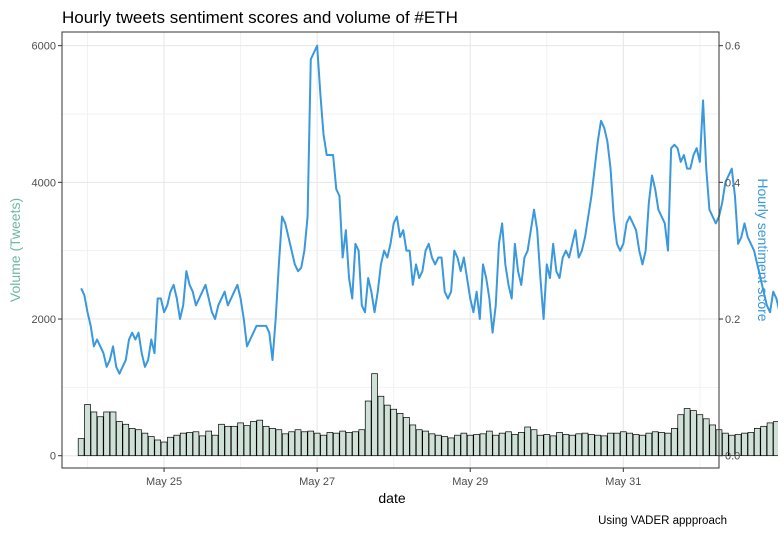 This screenshot has height=533, width=778. I want to click on y-right-tick-label: 0.4, so click(732, 183).